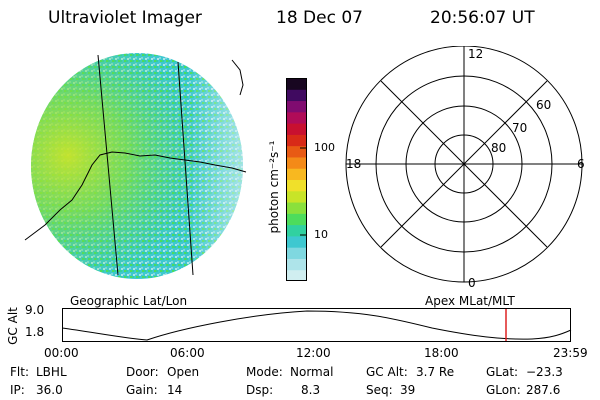  I want to click on seq-value: 39, so click(408, 390).